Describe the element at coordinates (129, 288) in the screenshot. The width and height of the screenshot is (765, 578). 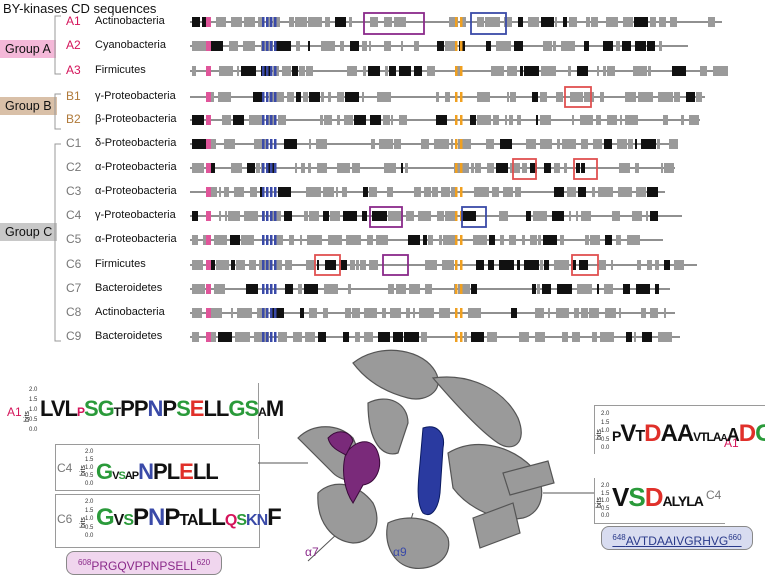
I see `row-name-c7: Bacteroidetes` at that location.